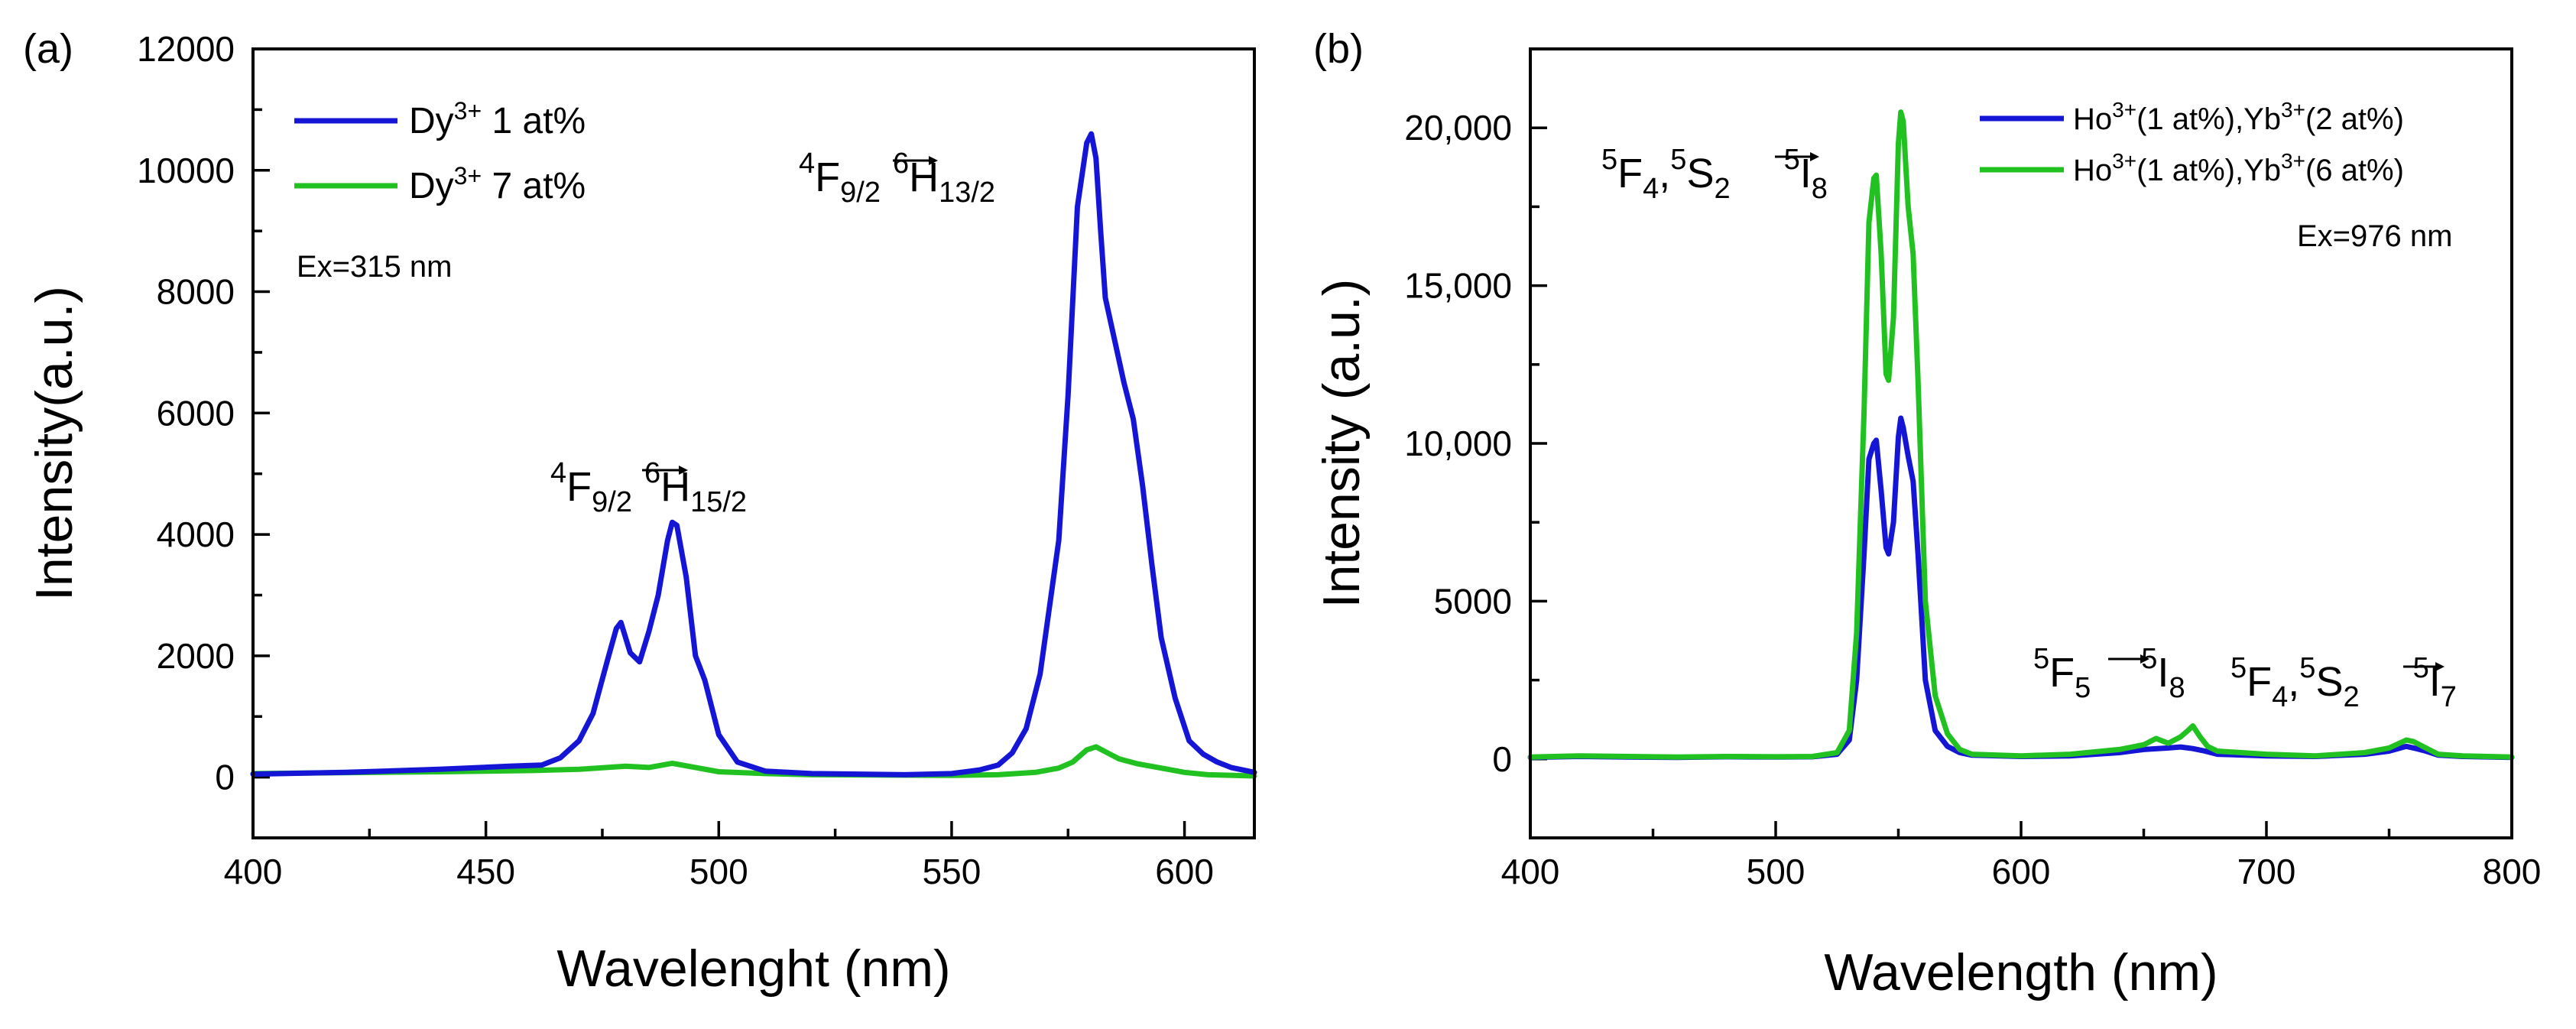  Describe the element at coordinates (1338, 49) in the screenshot. I see `panel-b-label: (b)` at that location.